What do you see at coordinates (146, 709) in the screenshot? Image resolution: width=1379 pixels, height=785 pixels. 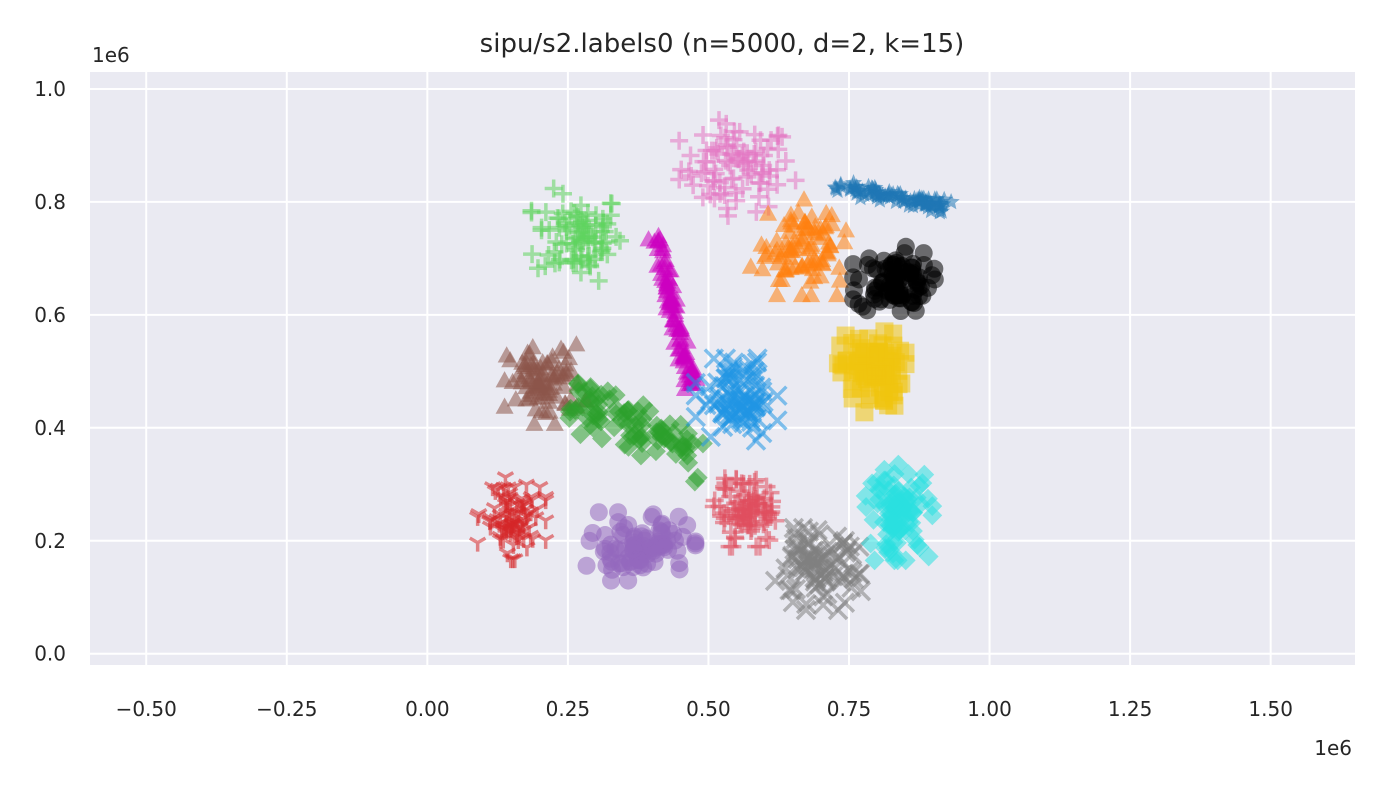 I see `x-tick-label: −0.50` at bounding box center [146, 709].